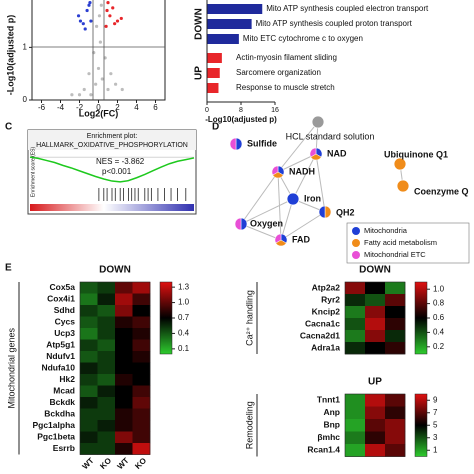 Image resolution: width=474 pixels, height=474 pixels. What do you see at coordinates (286, 57) in the screenshot?
I see `bar-label: Actin-myosin filament sliding` at bounding box center [286, 57].